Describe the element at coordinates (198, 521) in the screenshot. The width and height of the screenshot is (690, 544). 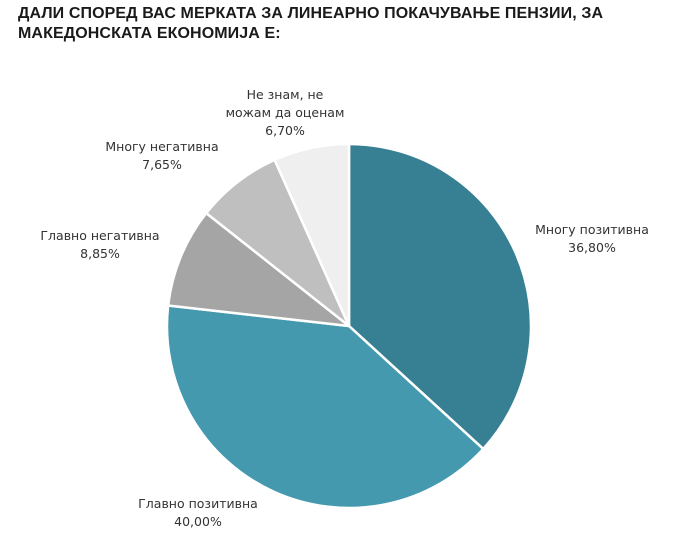
I see `slice-value-label: 40,00%` at that location.